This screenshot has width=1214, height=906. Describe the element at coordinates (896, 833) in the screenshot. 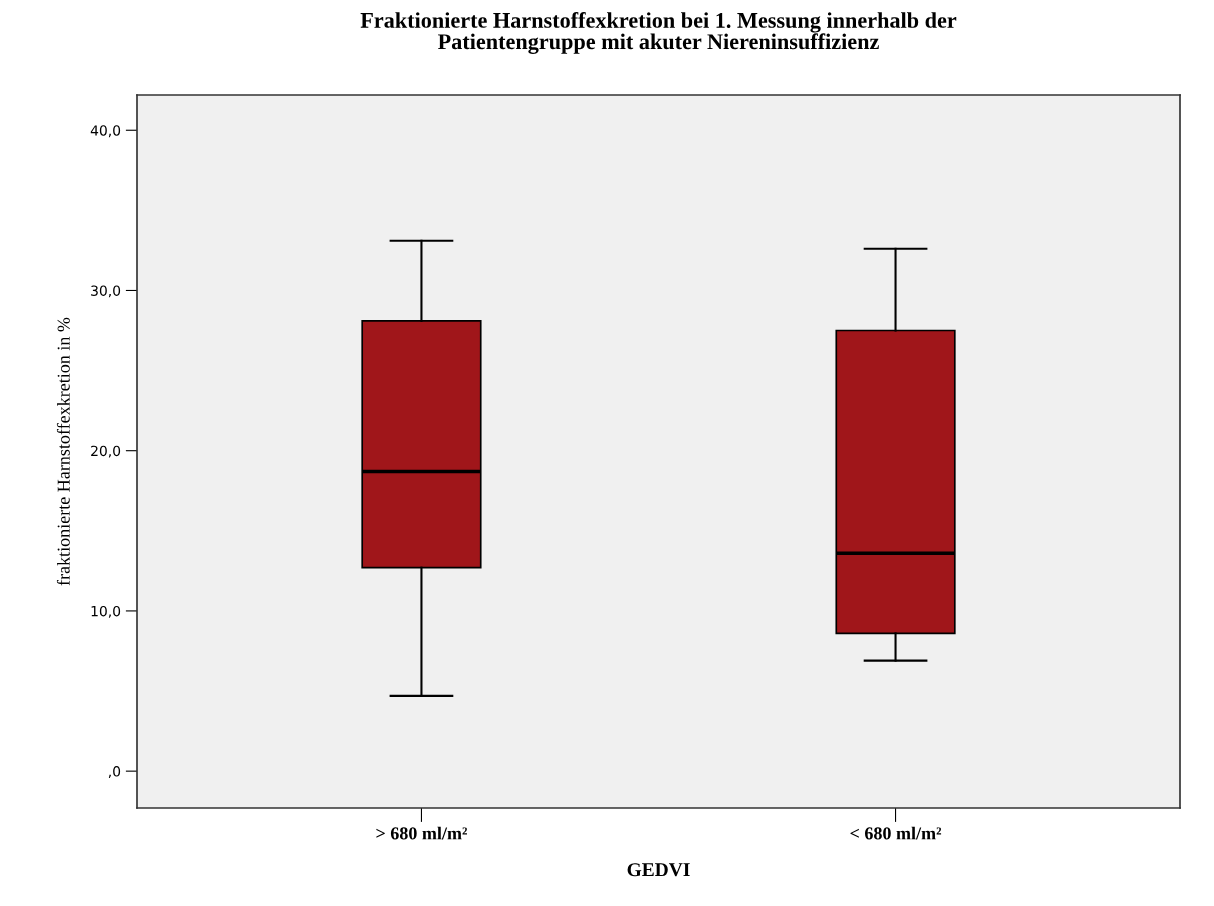

I see `x-tick-label: < 680 ml/m²` at that location.